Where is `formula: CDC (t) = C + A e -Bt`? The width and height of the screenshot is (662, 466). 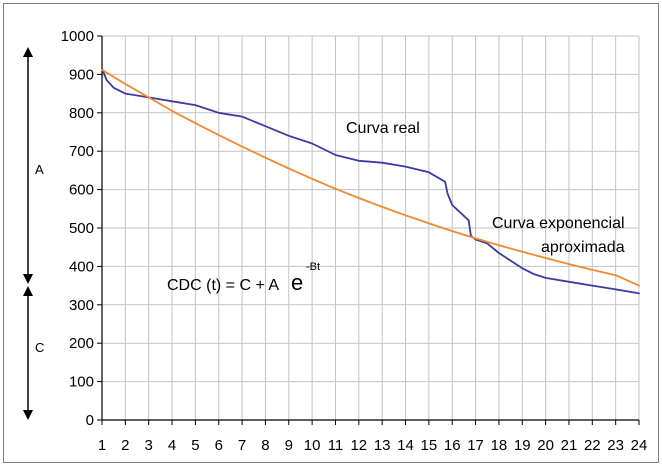 formula: CDC (t) = C + A e -Bt is located at coordinates (243, 278).